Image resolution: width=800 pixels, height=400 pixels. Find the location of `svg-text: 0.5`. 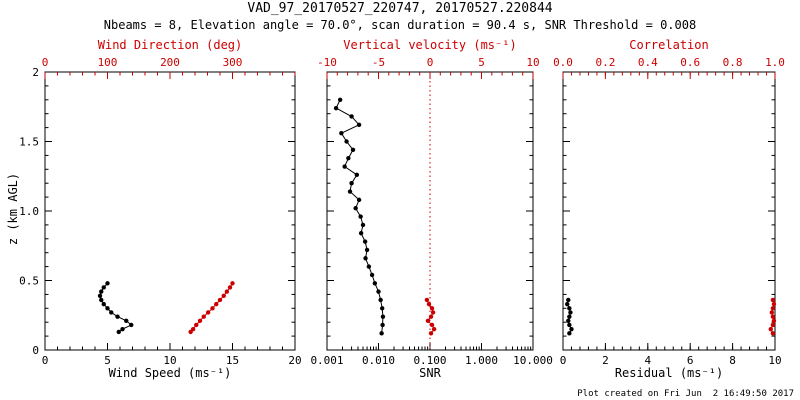

svg-text: 0.5 is located at coordinates (29, 281).